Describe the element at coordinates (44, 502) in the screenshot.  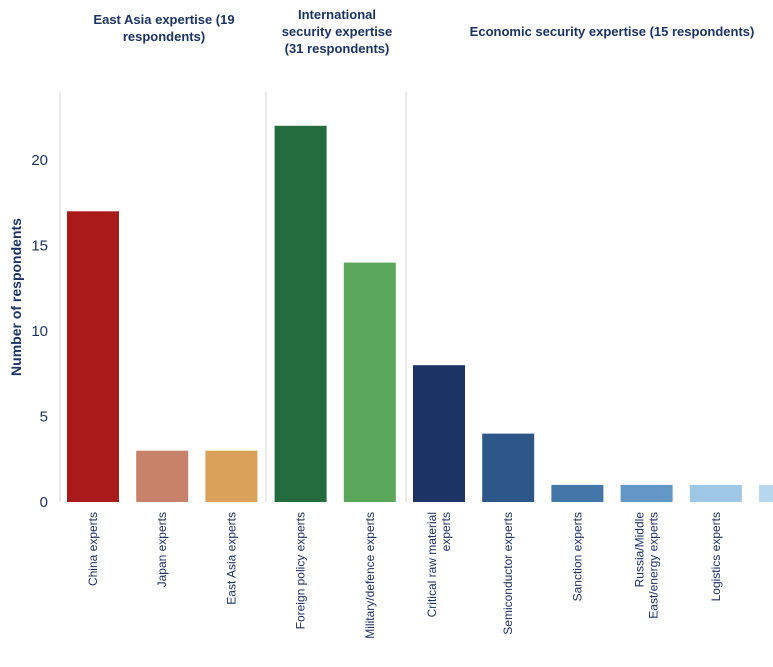
I see `y-tick-label: 0` at that location.